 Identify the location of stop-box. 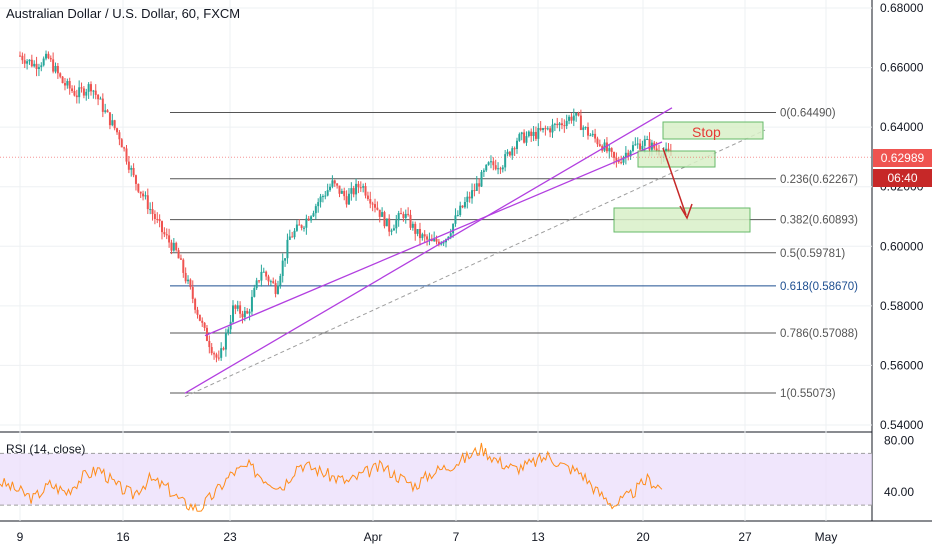
(713, 130).